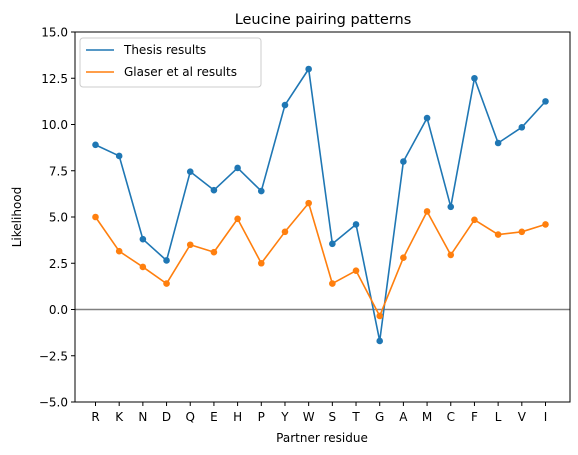 This screenshot has height=455, width=578. What do you see at coordinates (284, 417) in the screenshot?
I see `x-tick-label: Y` at bounding box center [284, 417].